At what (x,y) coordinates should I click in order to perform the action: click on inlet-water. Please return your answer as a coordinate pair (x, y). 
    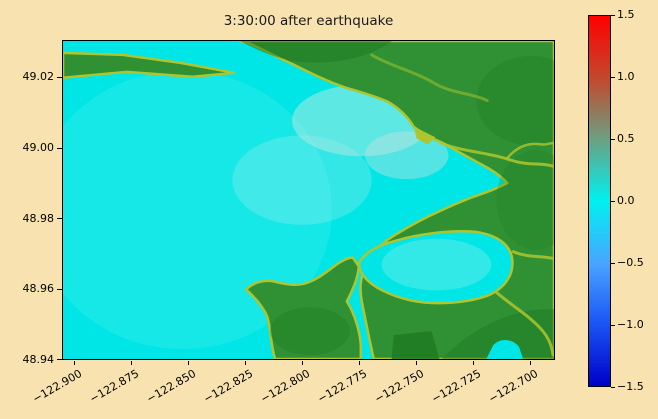
    Looking at the image, I should click on (505, 349).